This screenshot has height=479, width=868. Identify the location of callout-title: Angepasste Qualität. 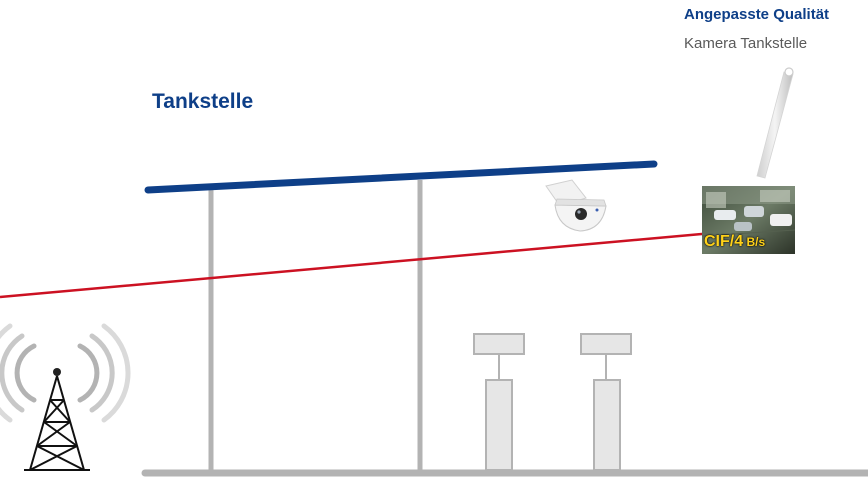
(757, 14).